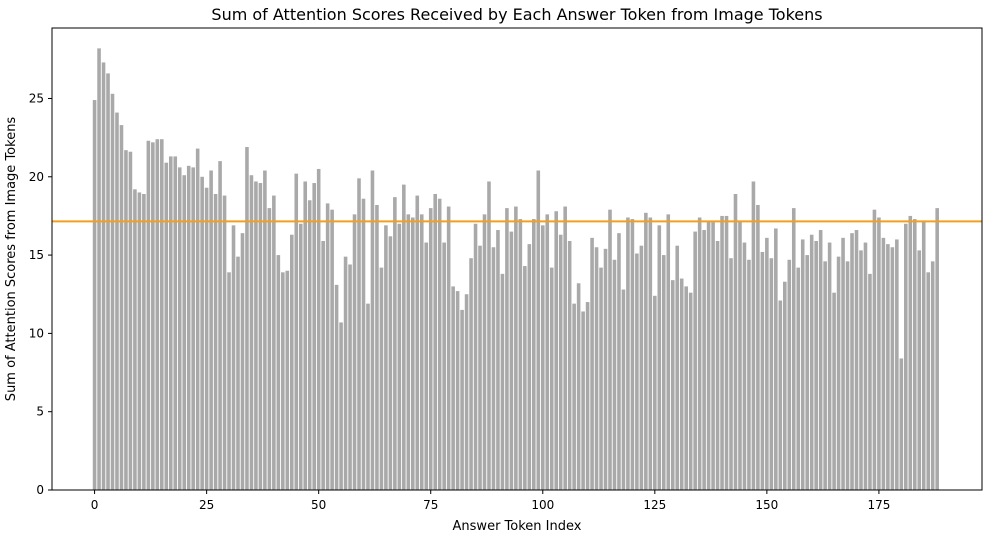  What do you see at coordinates (40, 490) in the screenshot?
I see `y-tick-label-0: 0` at bounding box center [40, 490].